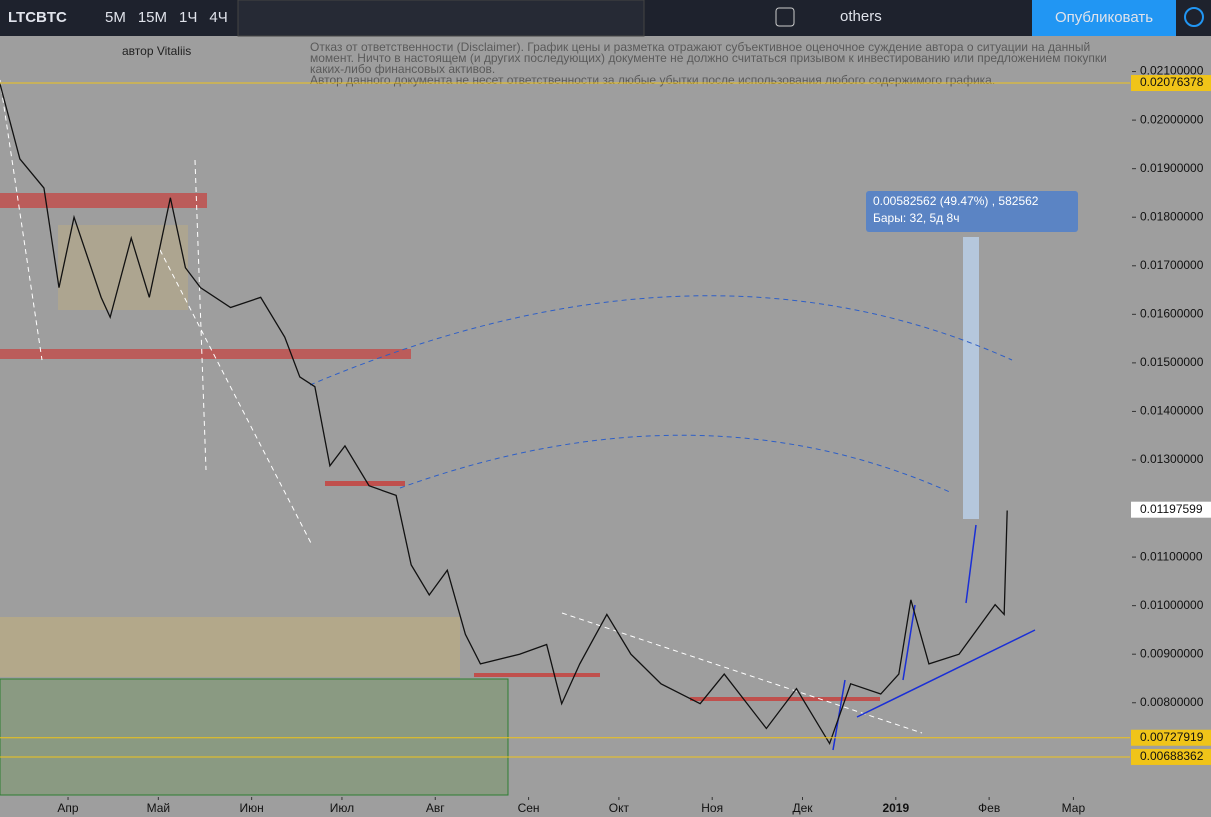  What do you see at coordinates (1172, 459) in the screenshot?
I see `y-tick-label: 0.01300000` at bounding box center [1172, 459].